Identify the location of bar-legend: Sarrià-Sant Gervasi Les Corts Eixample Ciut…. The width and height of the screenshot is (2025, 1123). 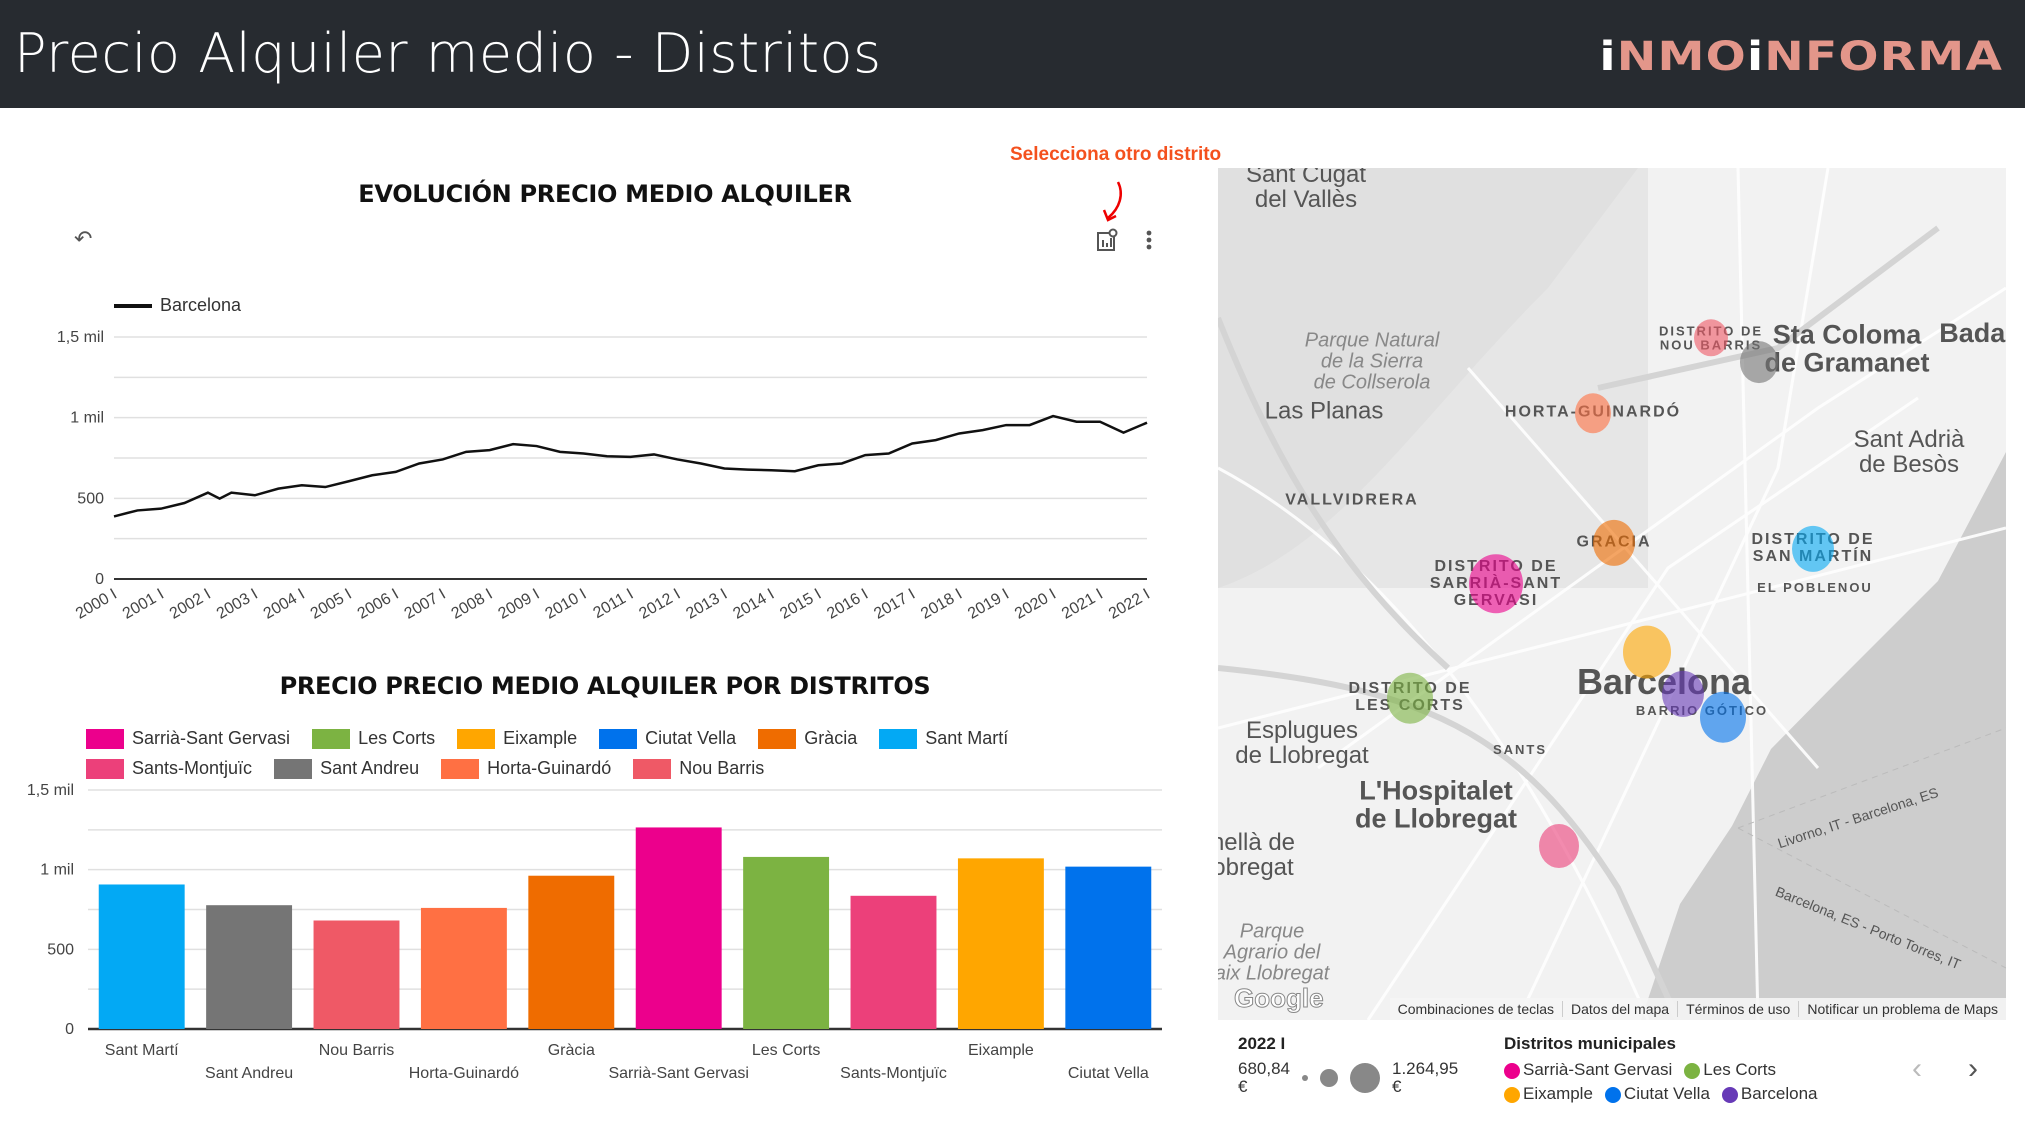
(596, 753).